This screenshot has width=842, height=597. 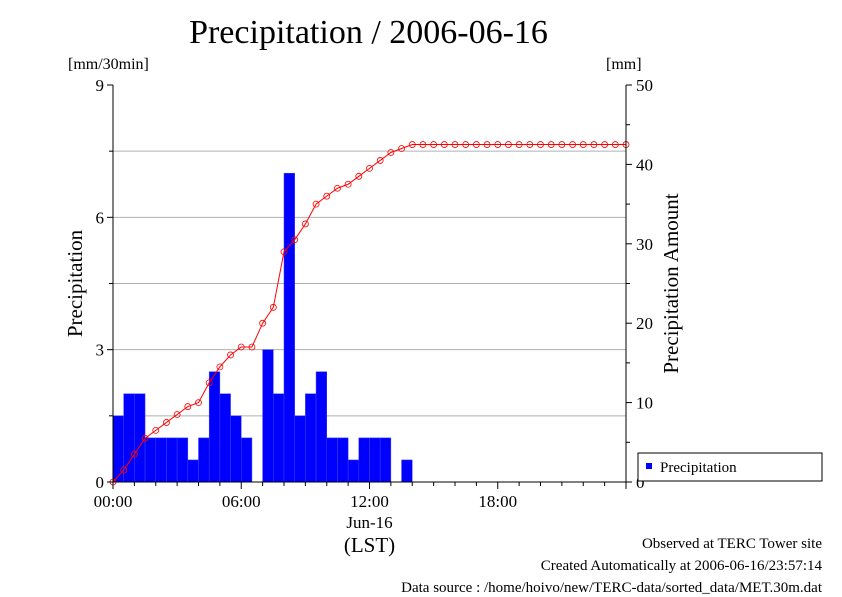 I want to click on left-tick-label: 9, so click(x=100, y=85).